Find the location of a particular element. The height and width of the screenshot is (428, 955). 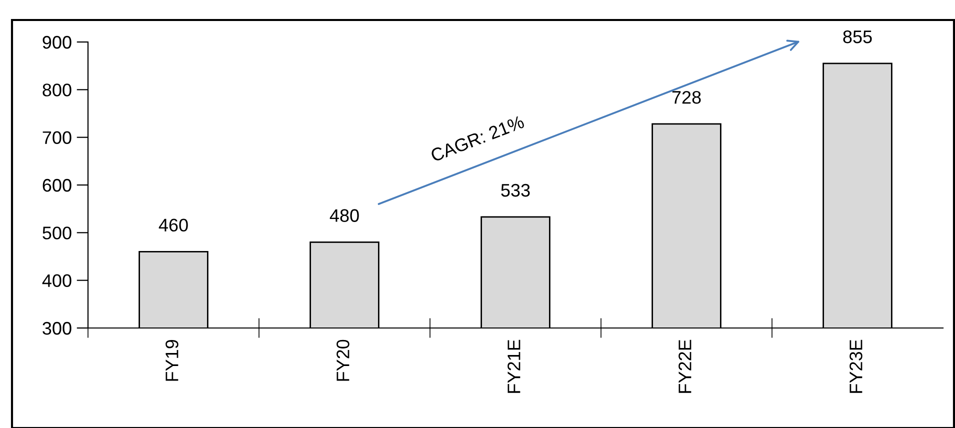

data-label: 533 is located at coordinates (515, 190).